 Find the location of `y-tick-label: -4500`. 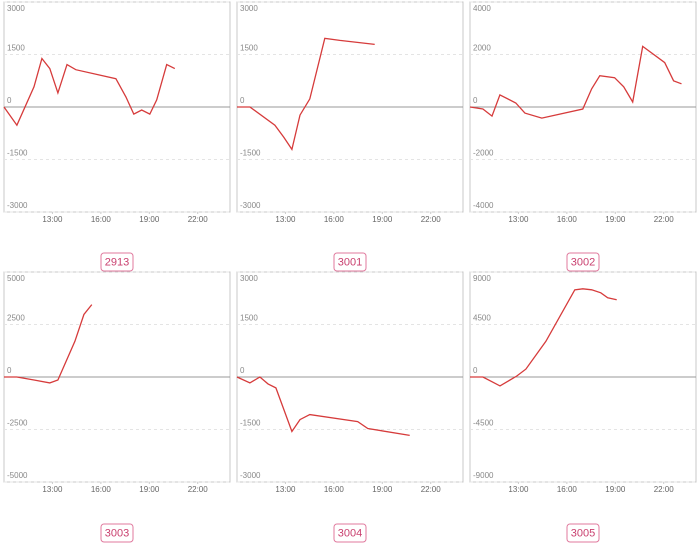

y-tick-label: -4500 is located at coordinates (483, 423).